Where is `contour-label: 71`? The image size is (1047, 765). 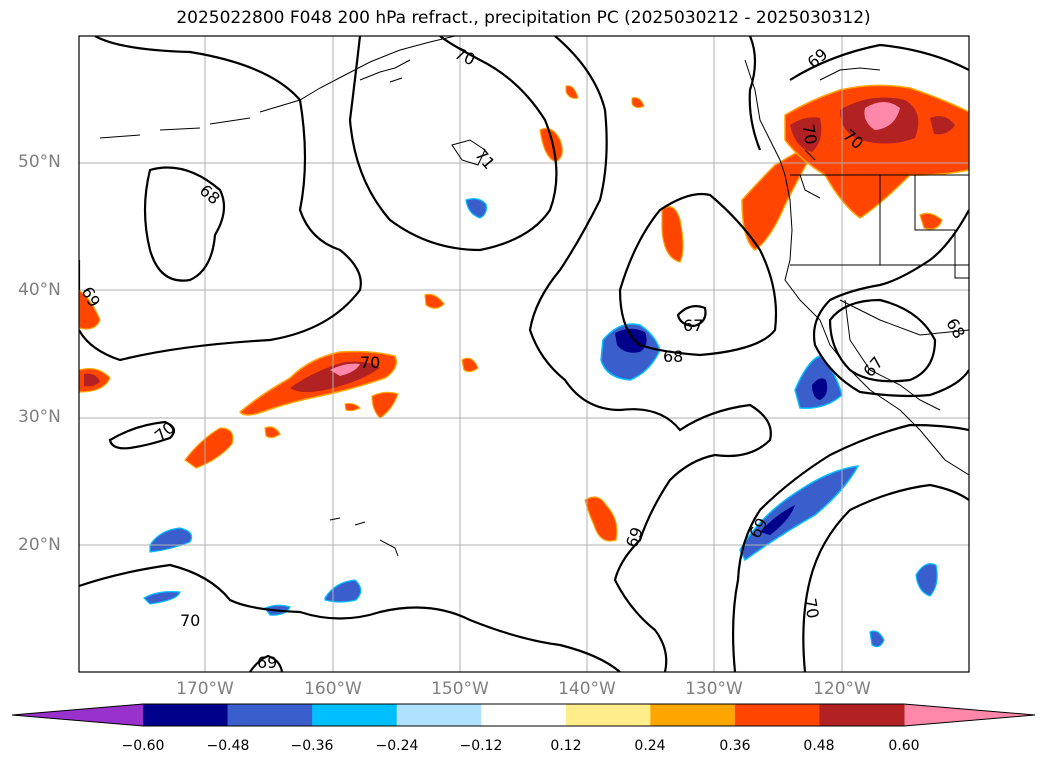 contour-label: 71 is located at coordinates (485, 159).